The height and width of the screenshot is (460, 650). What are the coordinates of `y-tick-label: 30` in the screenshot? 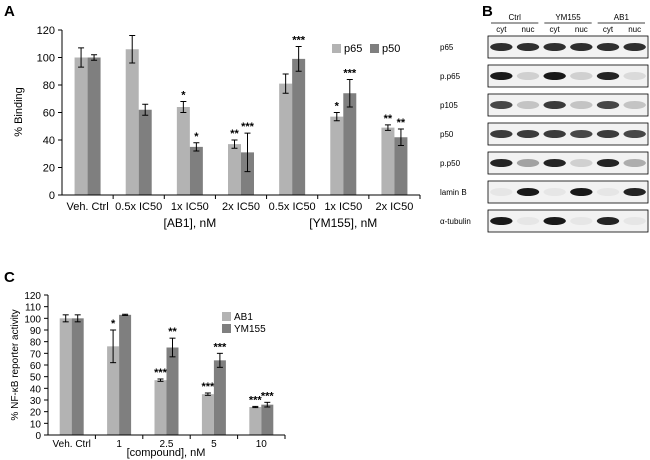 It's located at (36, 401).